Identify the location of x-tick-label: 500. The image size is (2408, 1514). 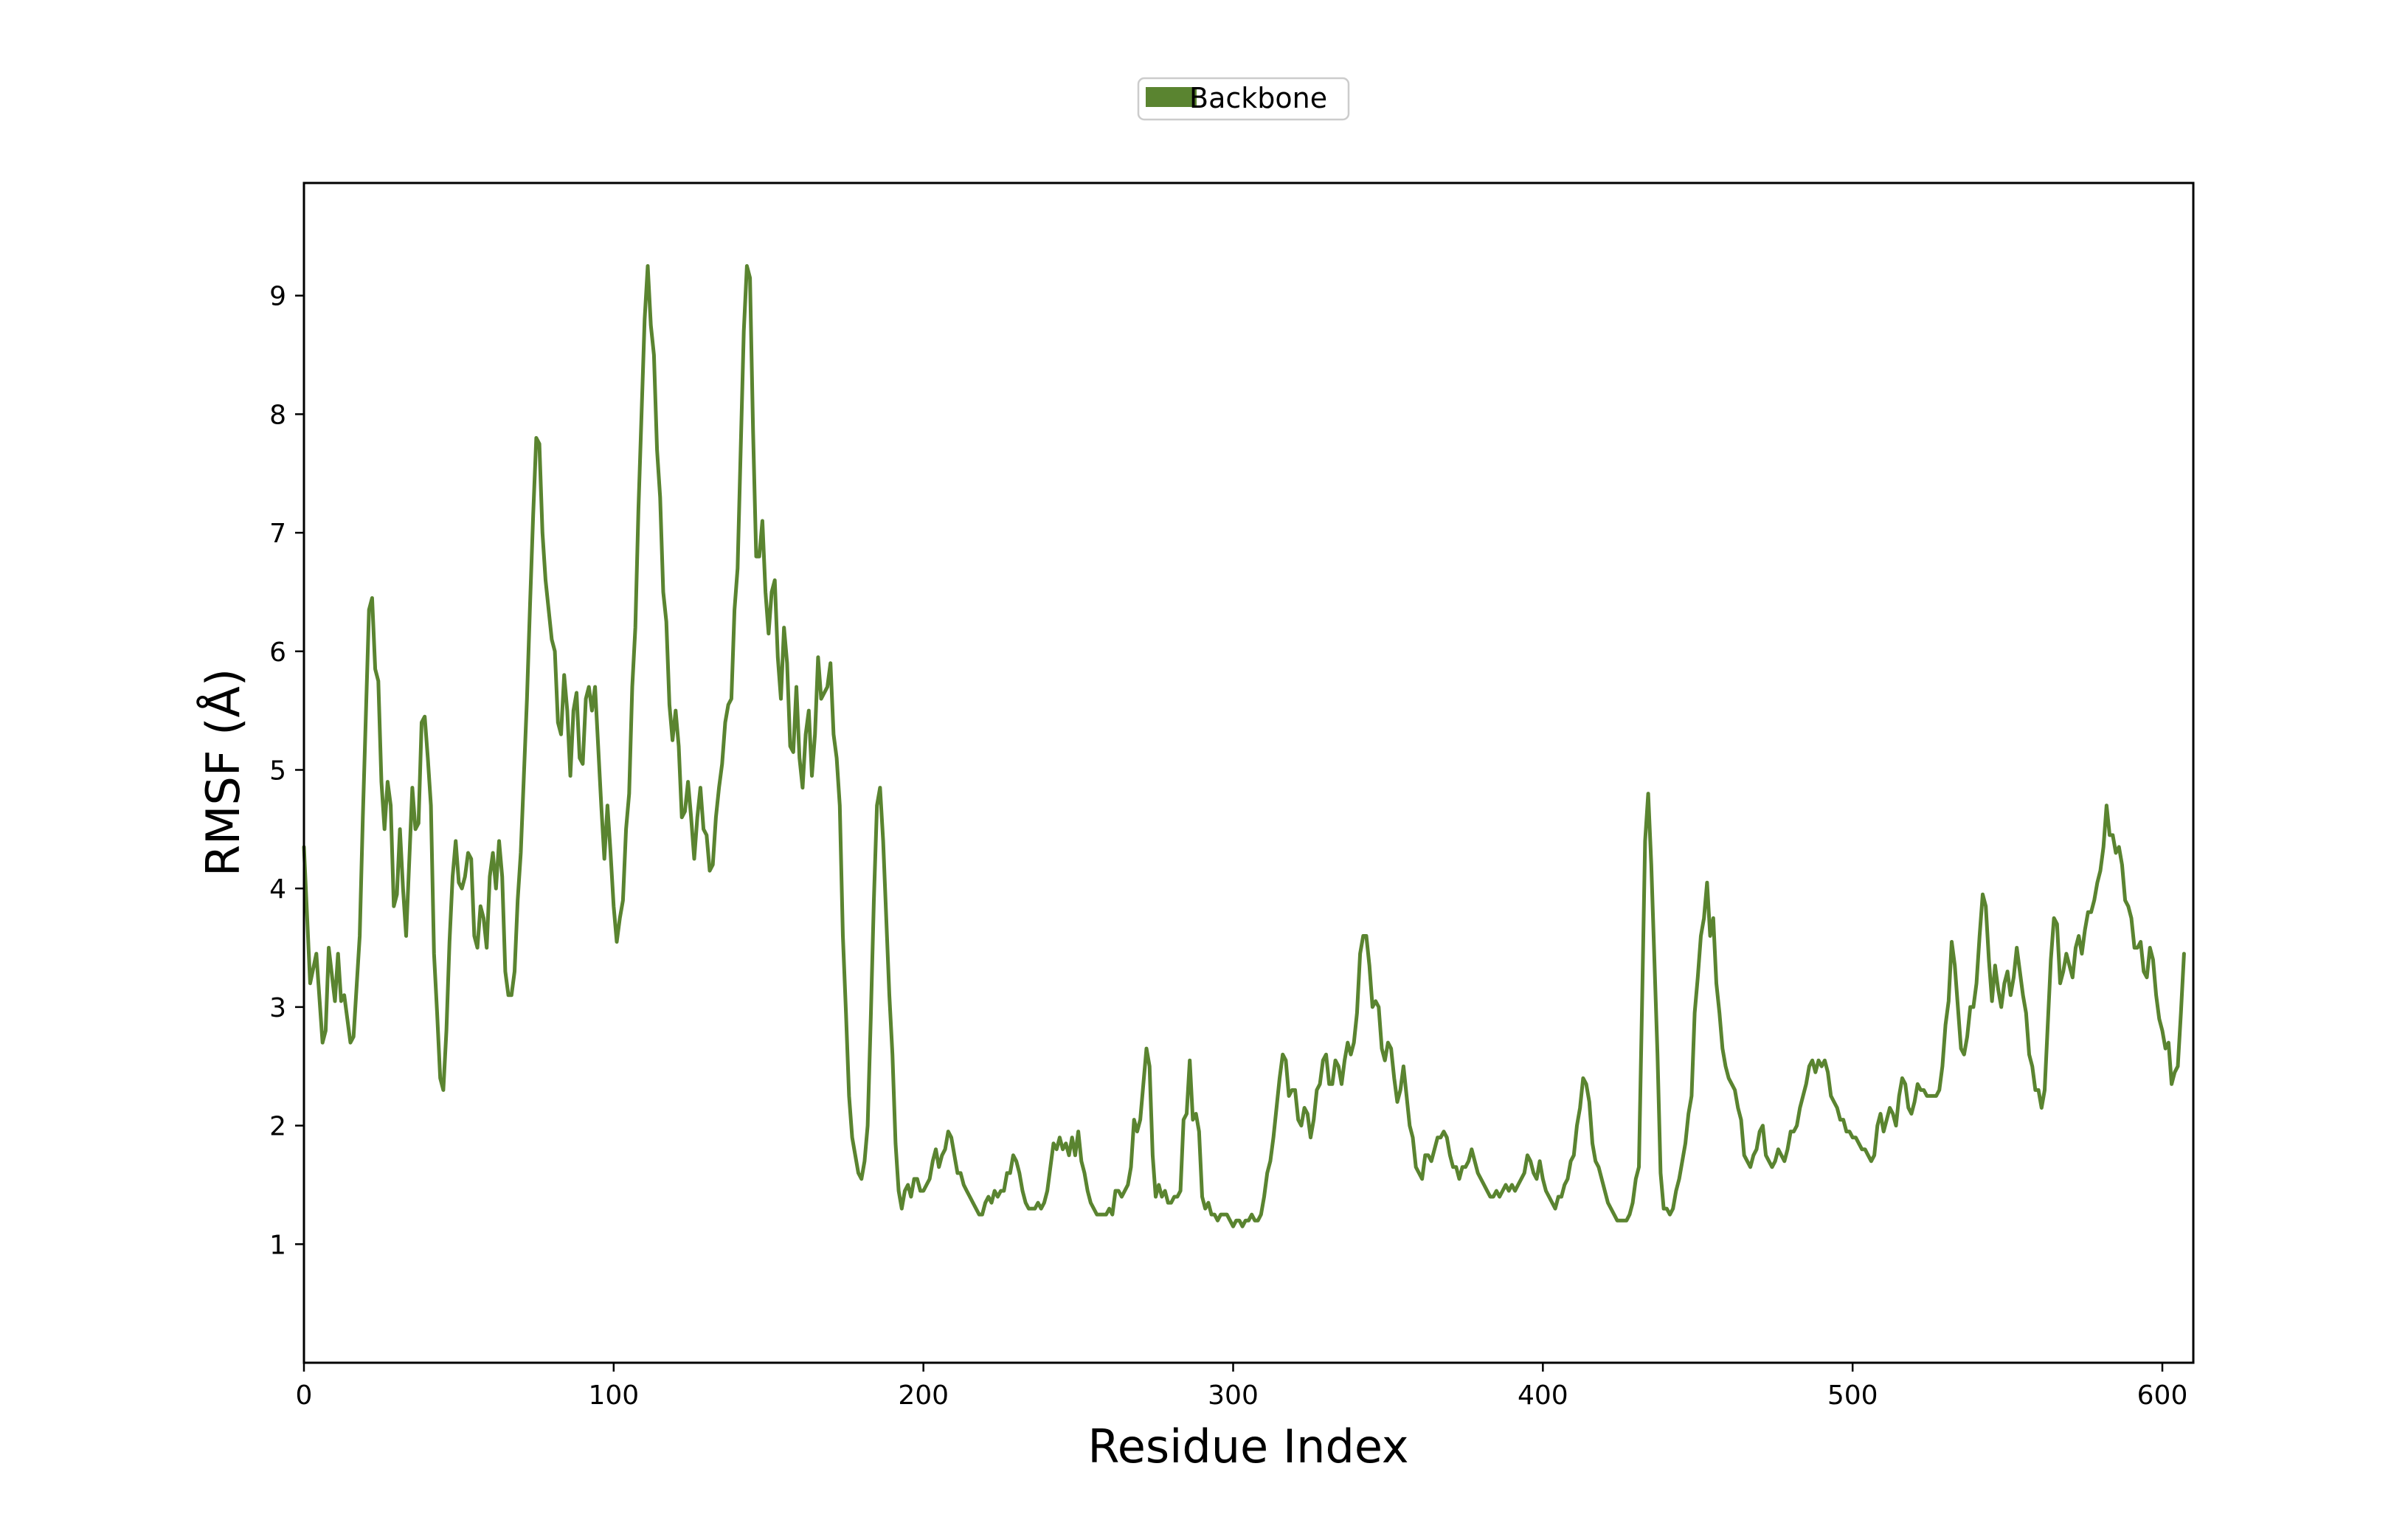
(1853, 1396).